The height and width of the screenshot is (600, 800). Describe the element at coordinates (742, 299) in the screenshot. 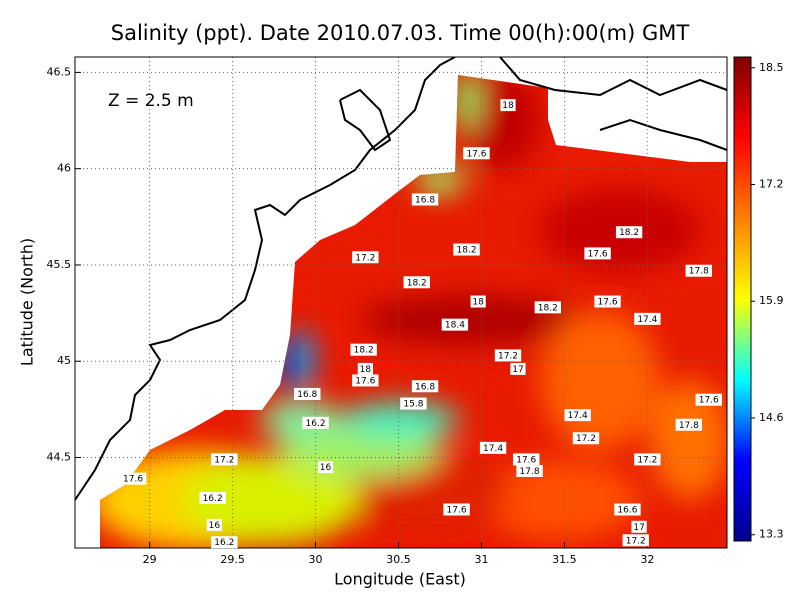

I see `colorbar` at that location.